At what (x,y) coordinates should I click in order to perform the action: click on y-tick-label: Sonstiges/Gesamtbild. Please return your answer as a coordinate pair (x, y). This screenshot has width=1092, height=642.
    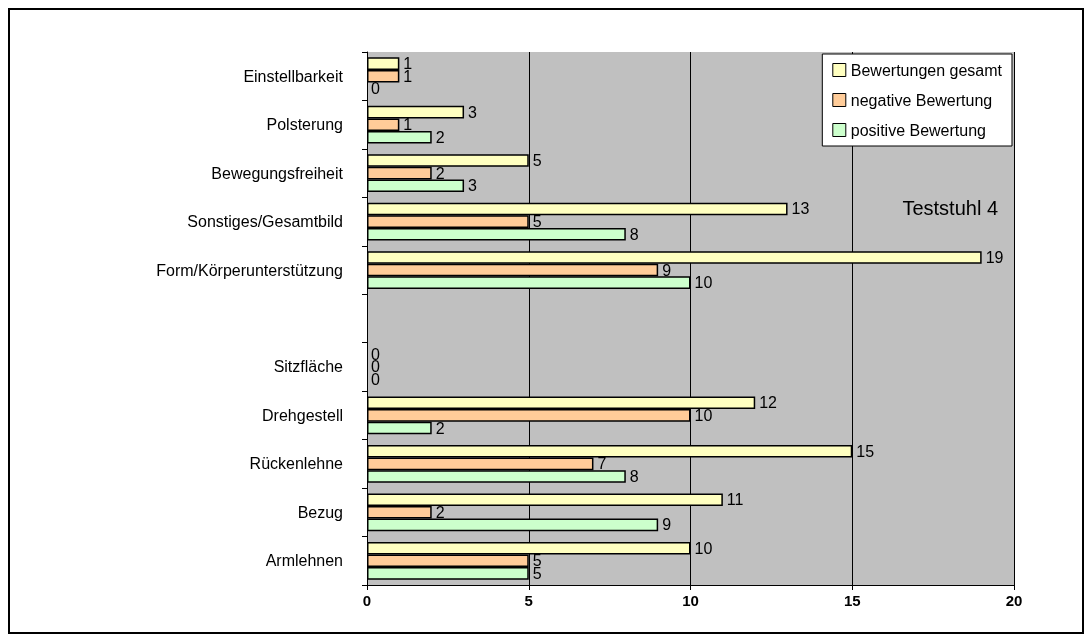
    Looking at the image, I should click on (265, 222).